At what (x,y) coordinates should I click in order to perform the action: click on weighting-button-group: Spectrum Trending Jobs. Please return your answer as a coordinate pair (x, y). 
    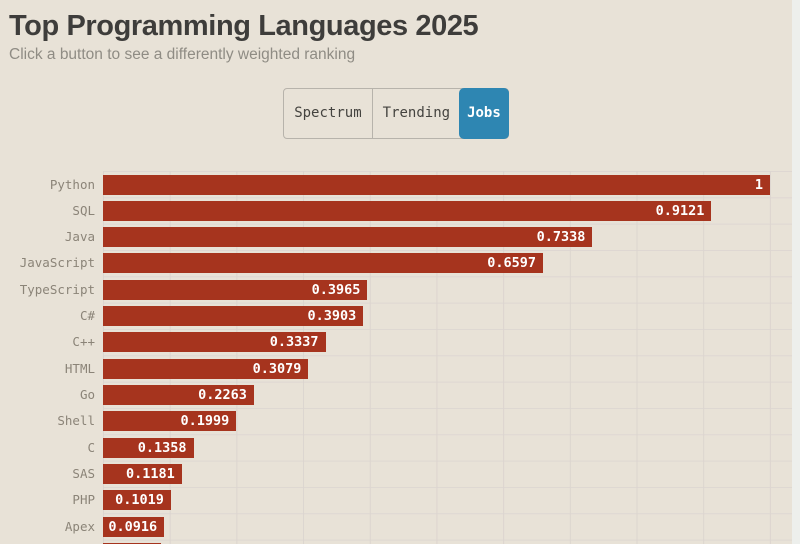
    Looking at the image, I should click on (396, 113).